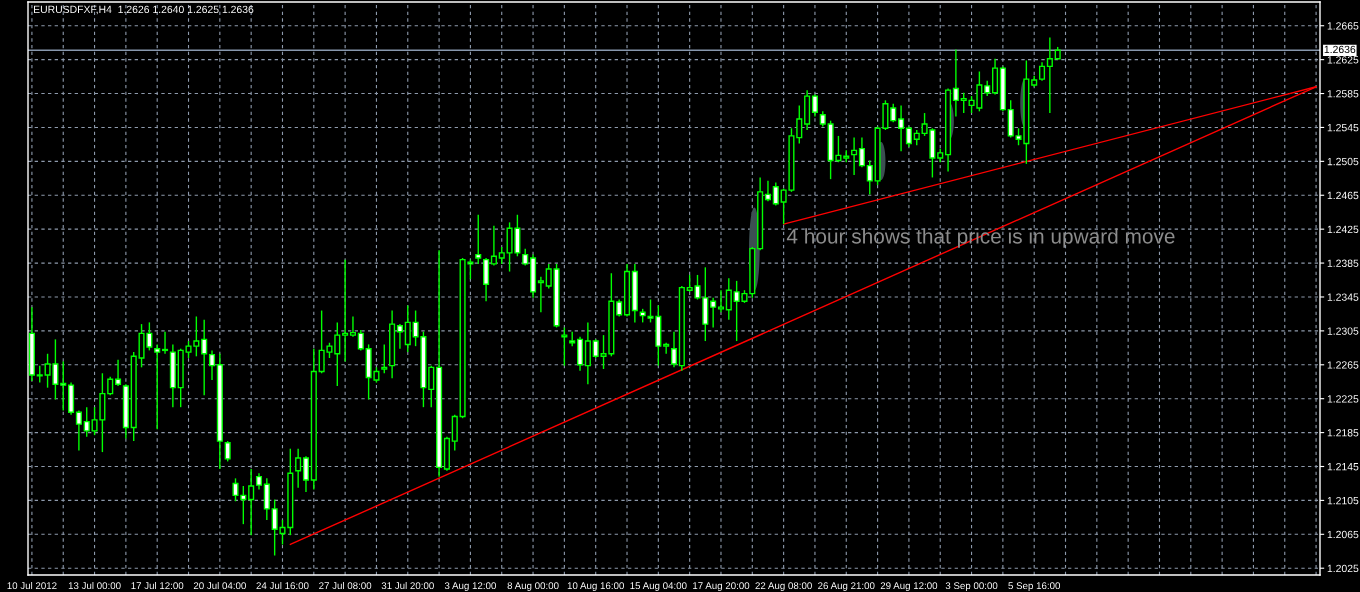 The height and width of the screenshot is (592, 1360). What do you see at coordinates (1343, 26) in the screenshot?
I see `y-tick-label: 1.2665` at bounding box center [1343, 26].